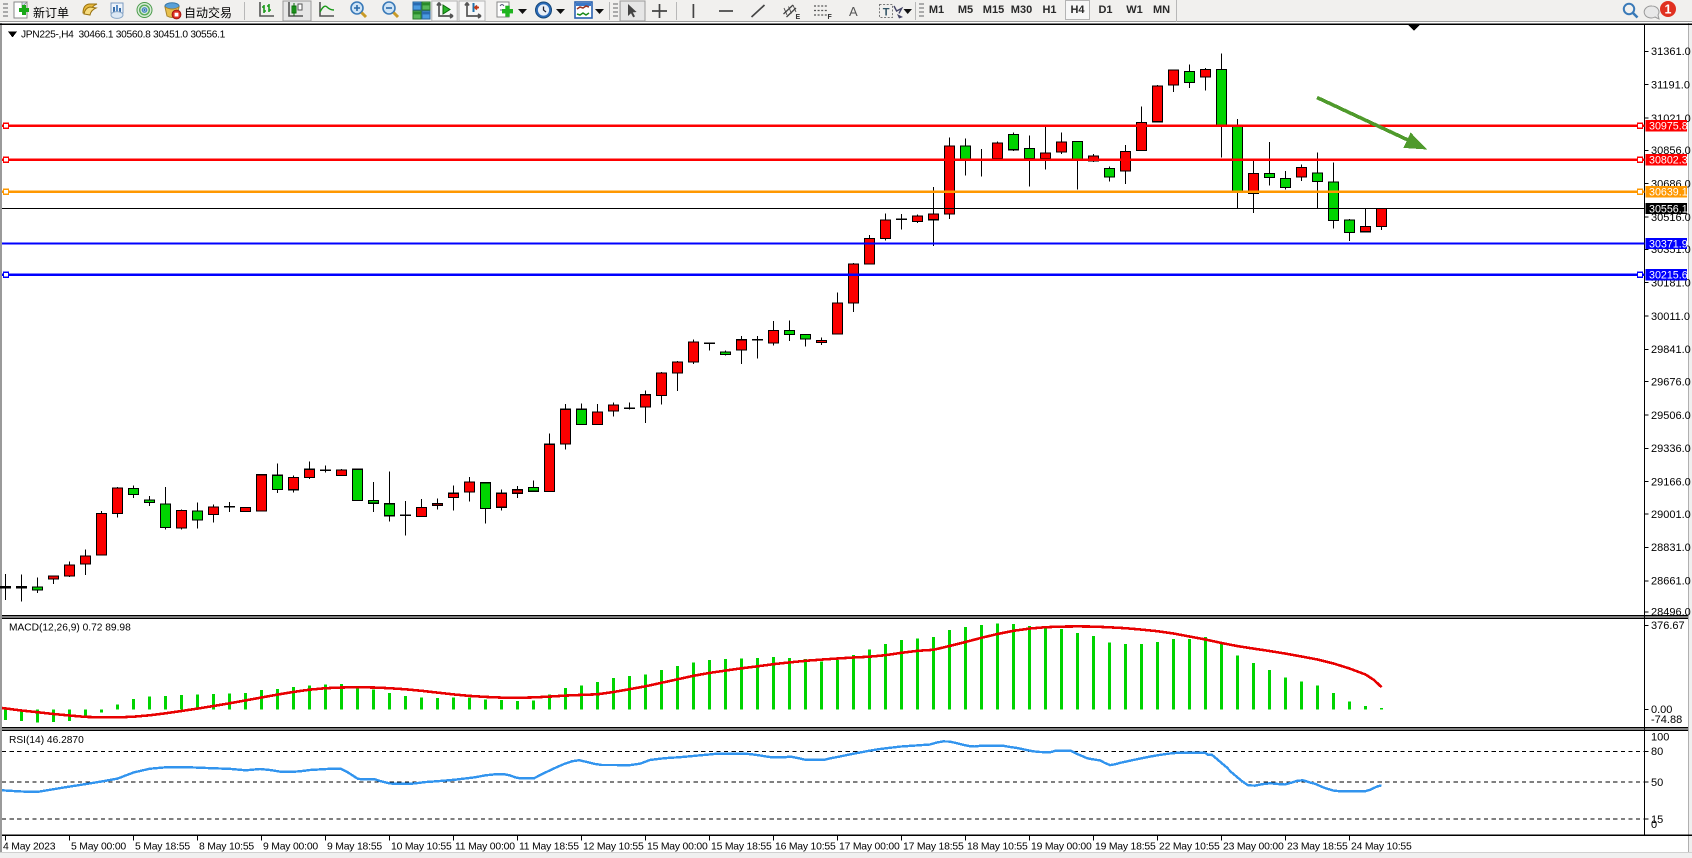 The image size is (1692, 858). Describe the element at coordinates (354, 847) in the screenshot. I see `svg-text: 9 May 18:55` at that location.